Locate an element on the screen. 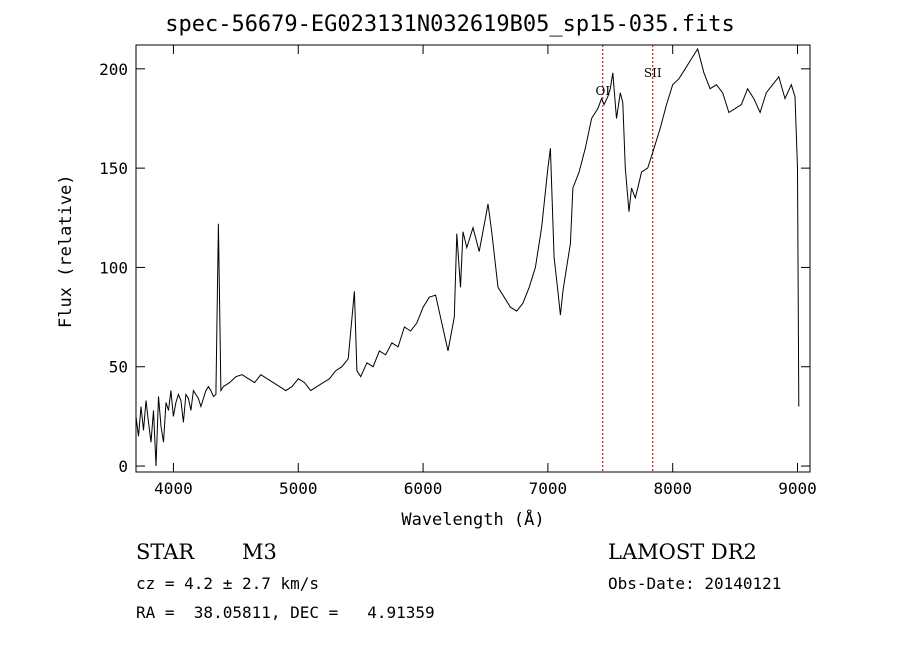 This screenshot has height=649, width=900. x-tick-label: 4000 is located at coordinates (173, 488).